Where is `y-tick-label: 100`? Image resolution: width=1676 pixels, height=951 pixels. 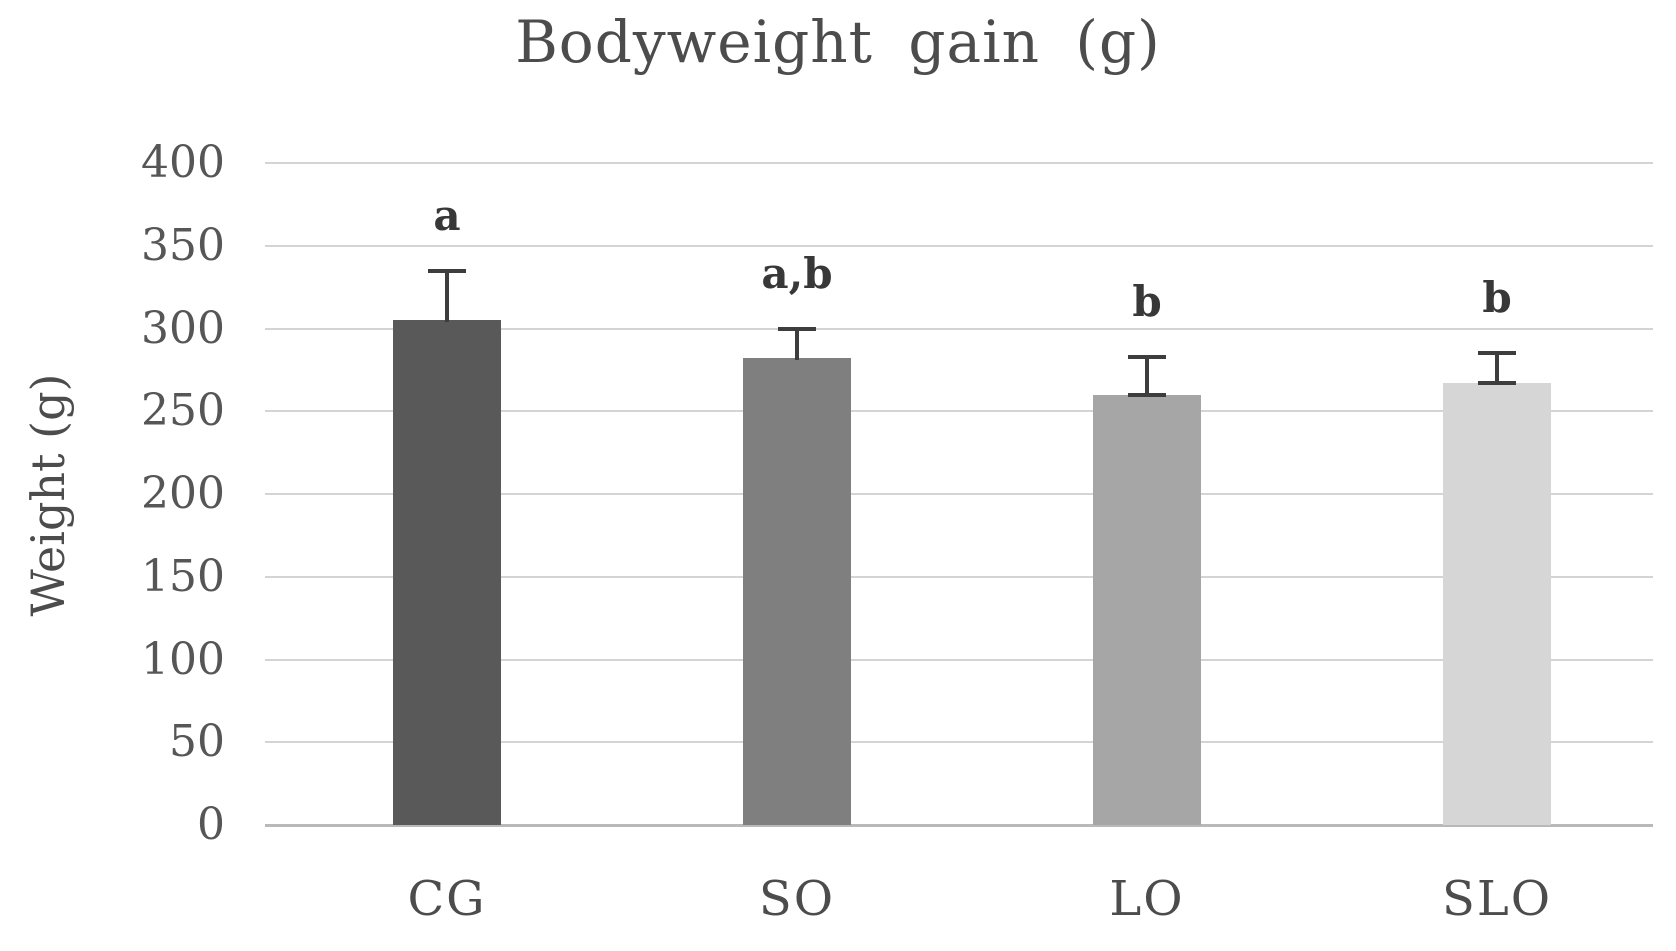 y-tick-label: 100 is located at coordinates (183, 659).